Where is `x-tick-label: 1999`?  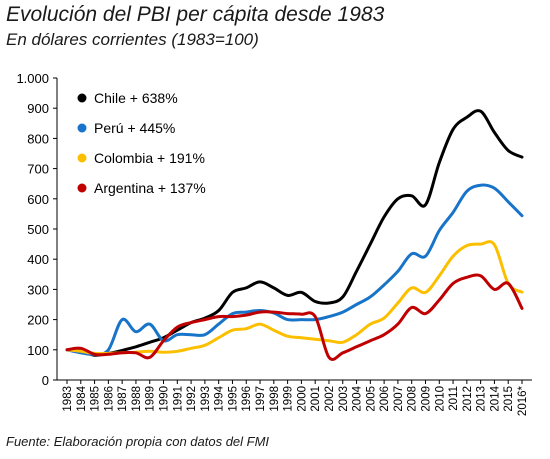
x-tick-label: 1999 is located at coordinates (289, 399).